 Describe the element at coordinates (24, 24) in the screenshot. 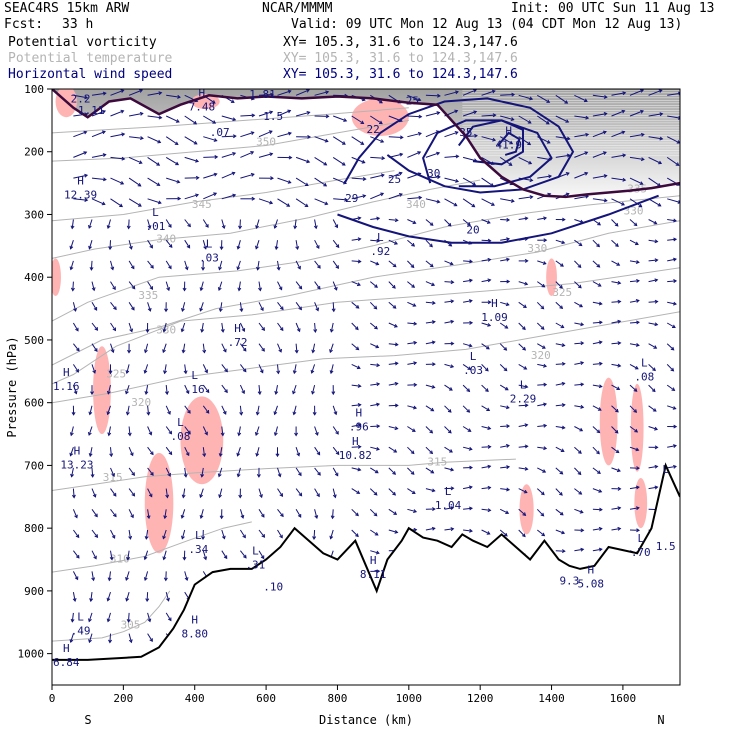

I see `forecast-label: Fcst:` at that location.